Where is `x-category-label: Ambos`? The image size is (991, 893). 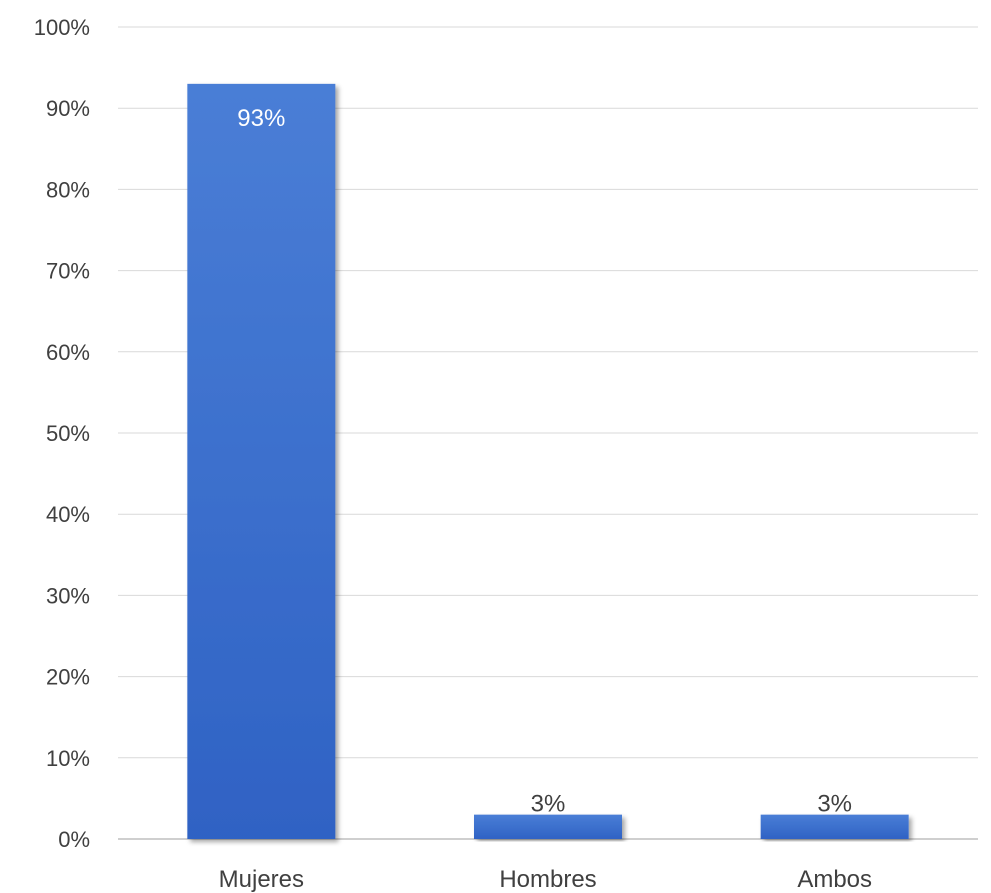
x-category-label: Ambos is located at coordinates (834, 879).